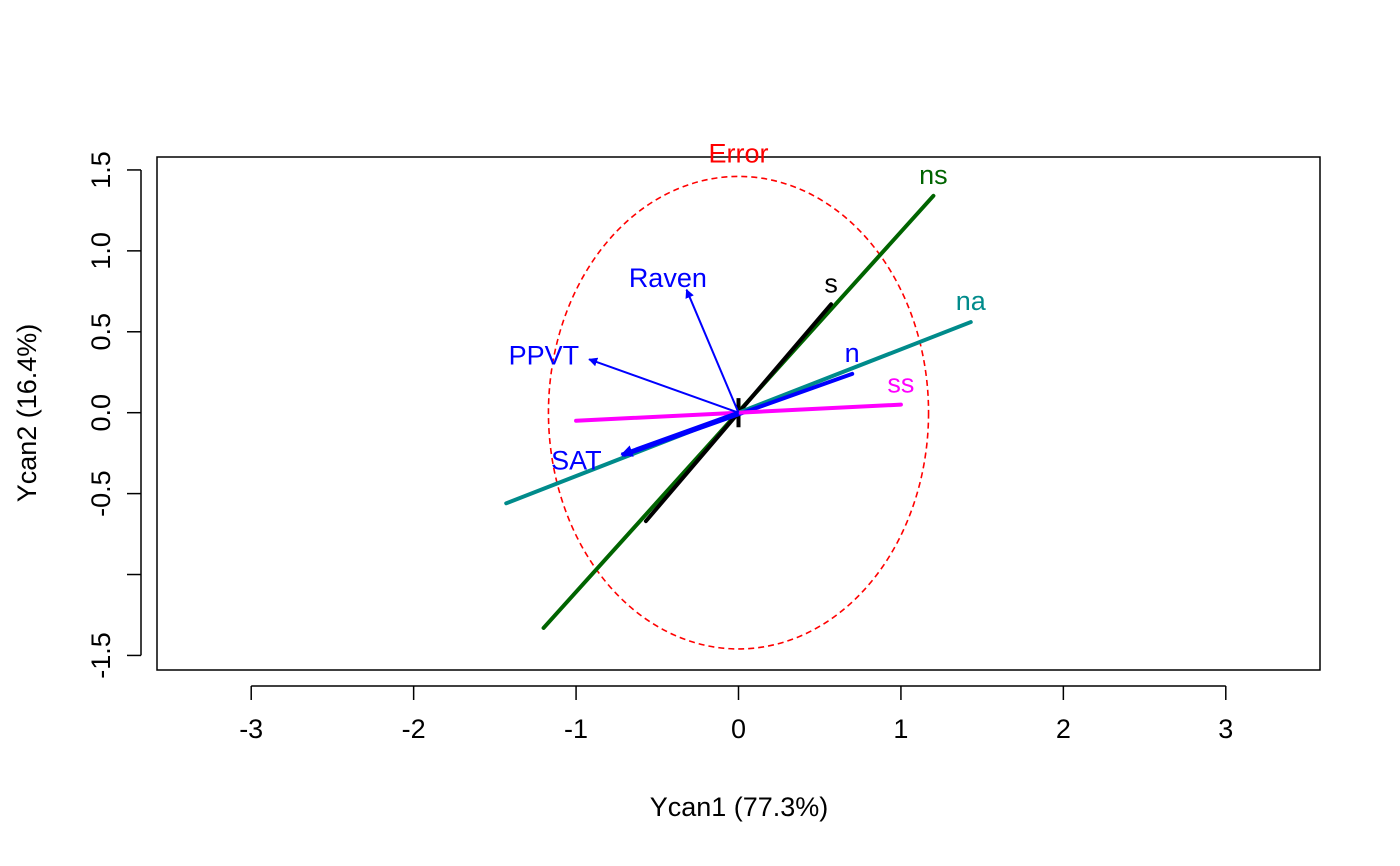  What do you see at coordinates (101, 413) in the screenshot?
I see `y-tick-label: 0.0` at bounding box center [101, 413].